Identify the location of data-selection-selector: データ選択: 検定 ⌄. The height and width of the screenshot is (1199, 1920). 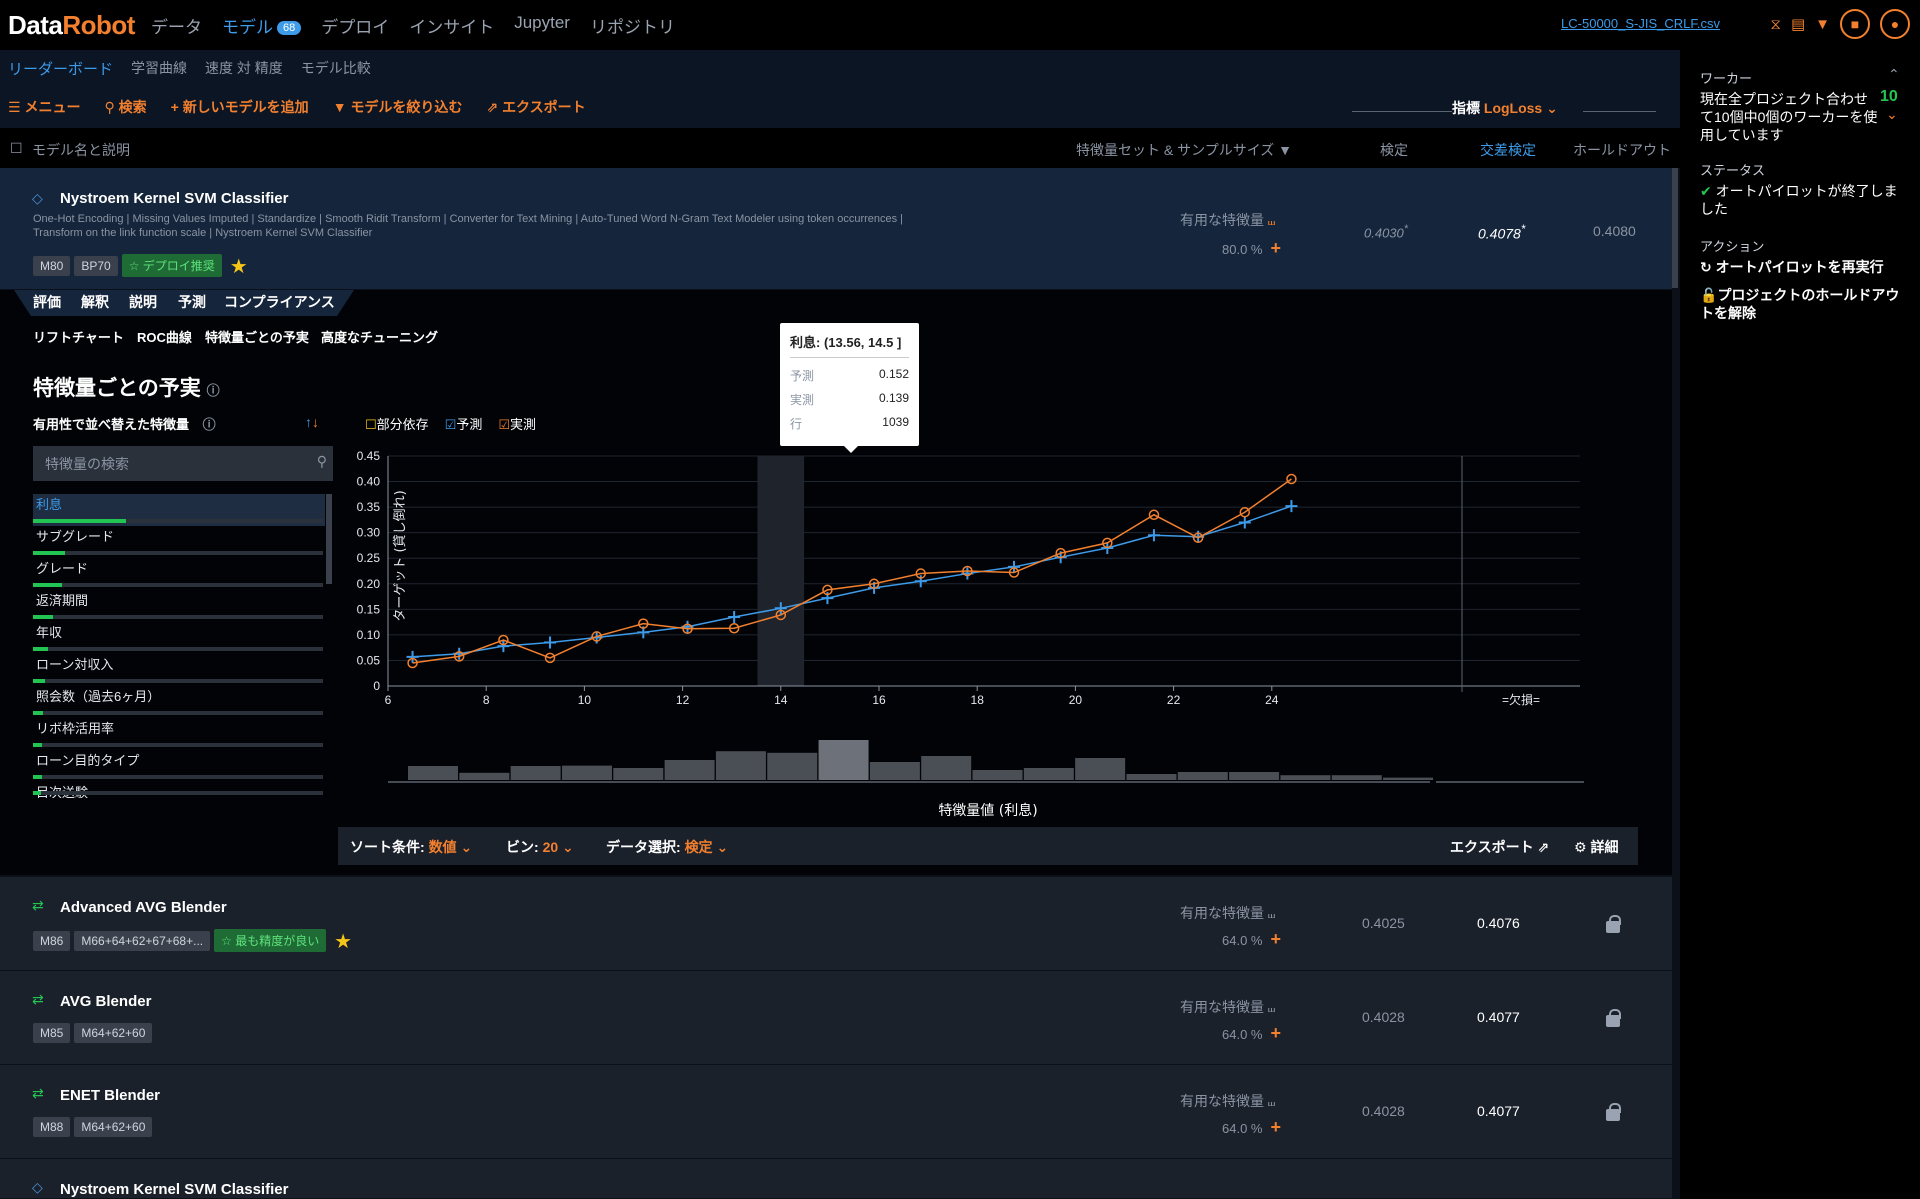
(667, 847).